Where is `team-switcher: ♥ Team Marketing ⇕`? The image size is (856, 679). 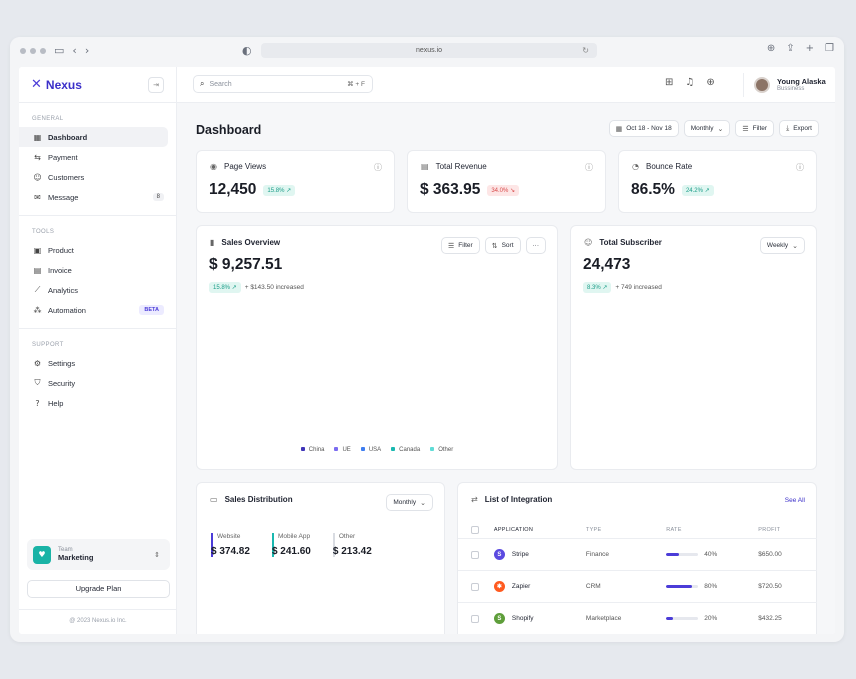
team-switcher: ♥ Team Marketing ⇕ is located at coordinates (98, 554).